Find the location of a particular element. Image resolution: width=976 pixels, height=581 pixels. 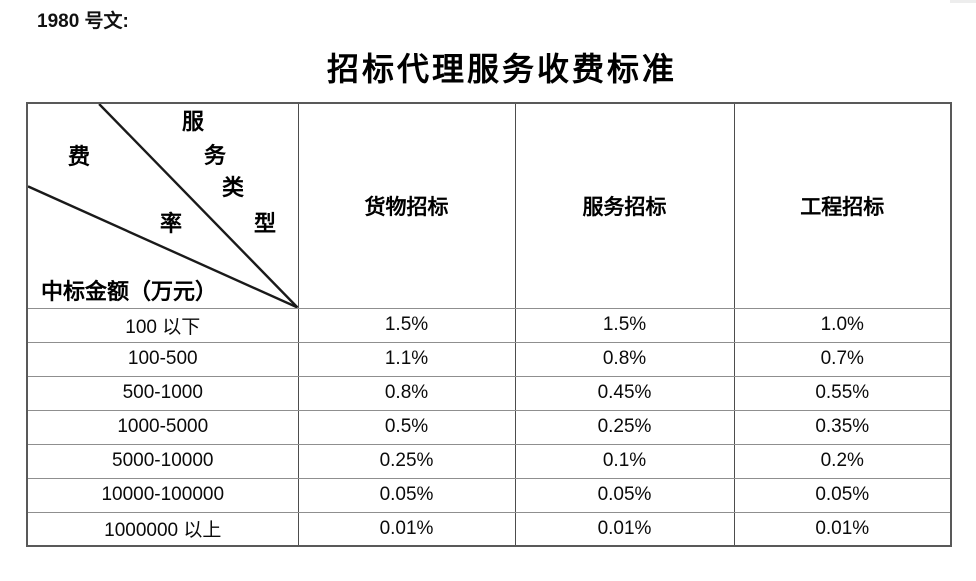

engineering-rate-cell: 0.7% is located at coordinates (842, 359).